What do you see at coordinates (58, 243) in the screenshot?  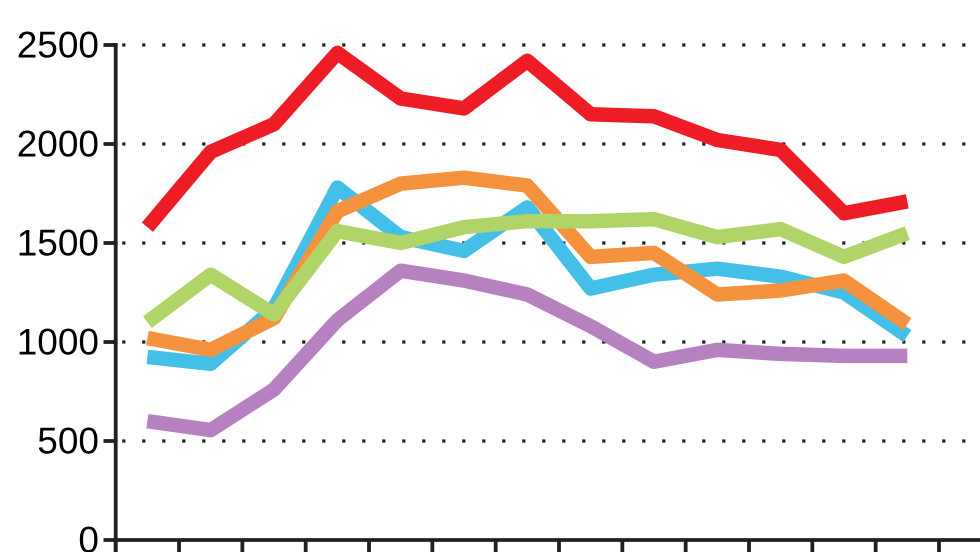 I see `y-axis-label: 1500` at bounding box center [58, 243].